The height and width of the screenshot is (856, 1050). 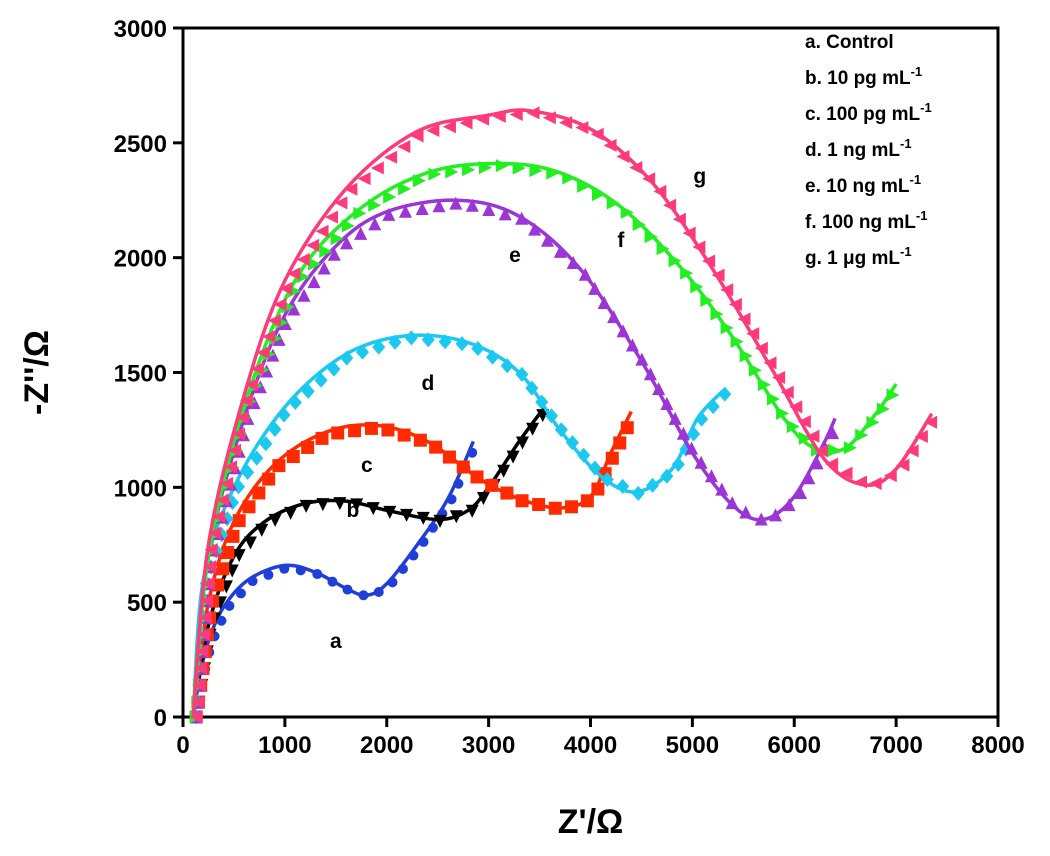 What do you see at coordinates (427, 383) in the screenshot?
I see `curve-label-d: d` at bounding box center [427, 383].